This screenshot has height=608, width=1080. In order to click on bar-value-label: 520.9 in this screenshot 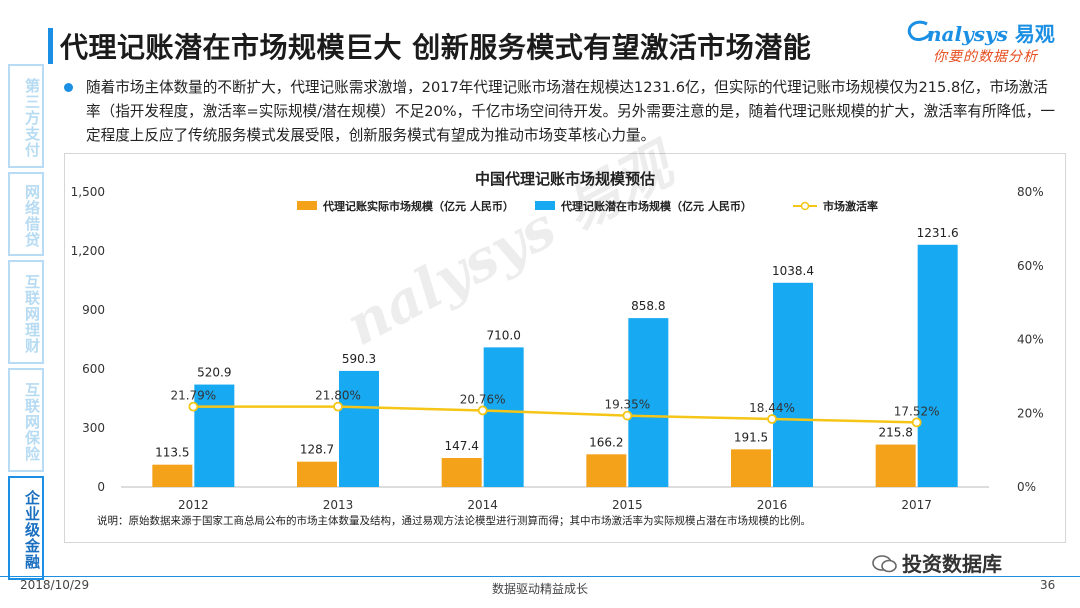, I will do `click(214, 373)`.